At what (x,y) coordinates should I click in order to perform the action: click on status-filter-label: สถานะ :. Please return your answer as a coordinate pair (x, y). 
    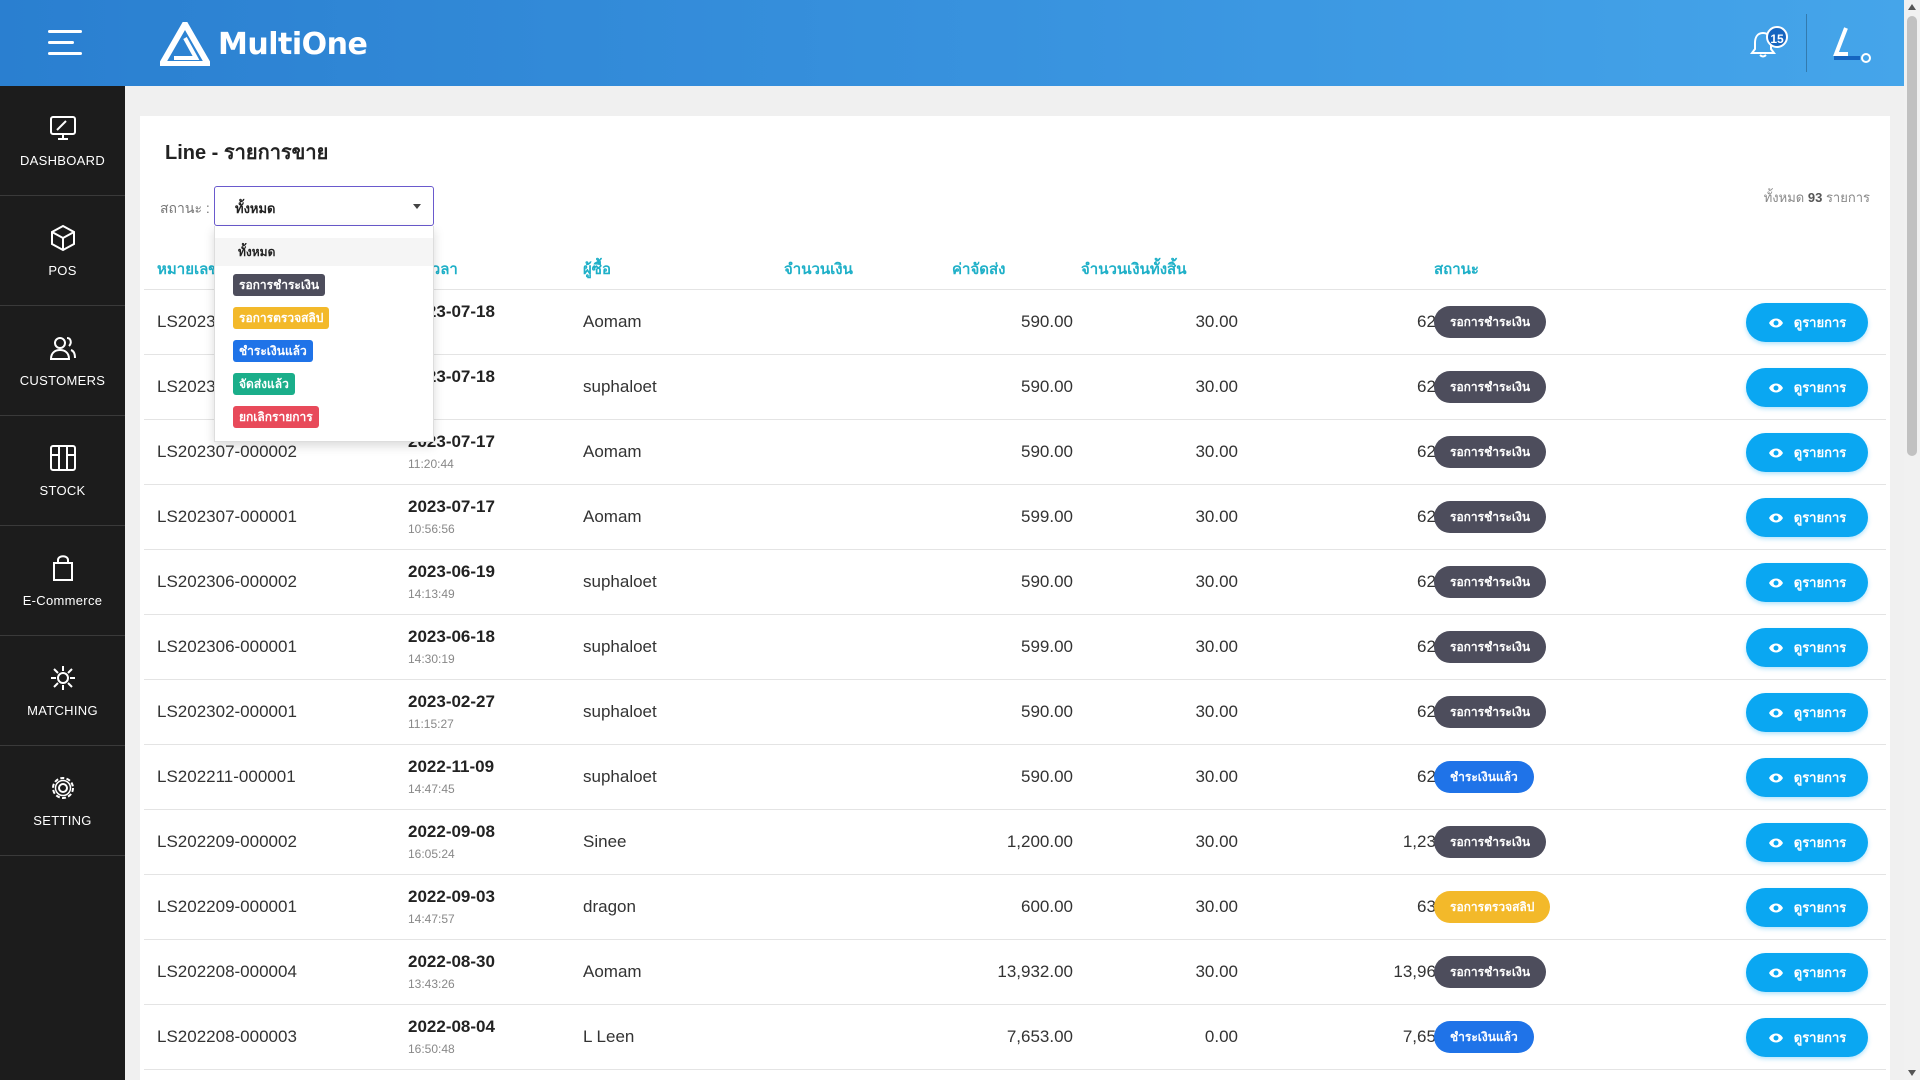
    Looking at the image, I should click on (185, 208).